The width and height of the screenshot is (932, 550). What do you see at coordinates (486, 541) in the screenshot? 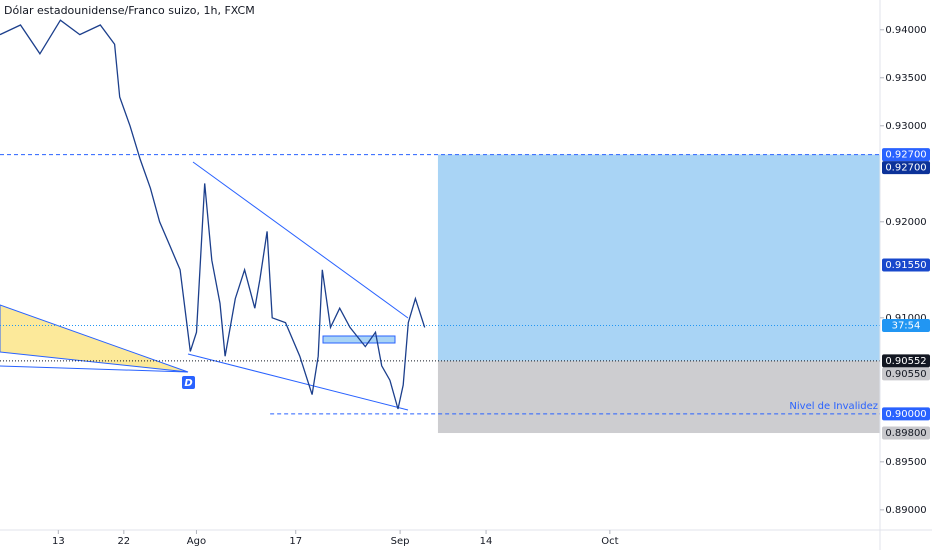
I see `x-tick-label: 14` at bounding box center [486, 541].